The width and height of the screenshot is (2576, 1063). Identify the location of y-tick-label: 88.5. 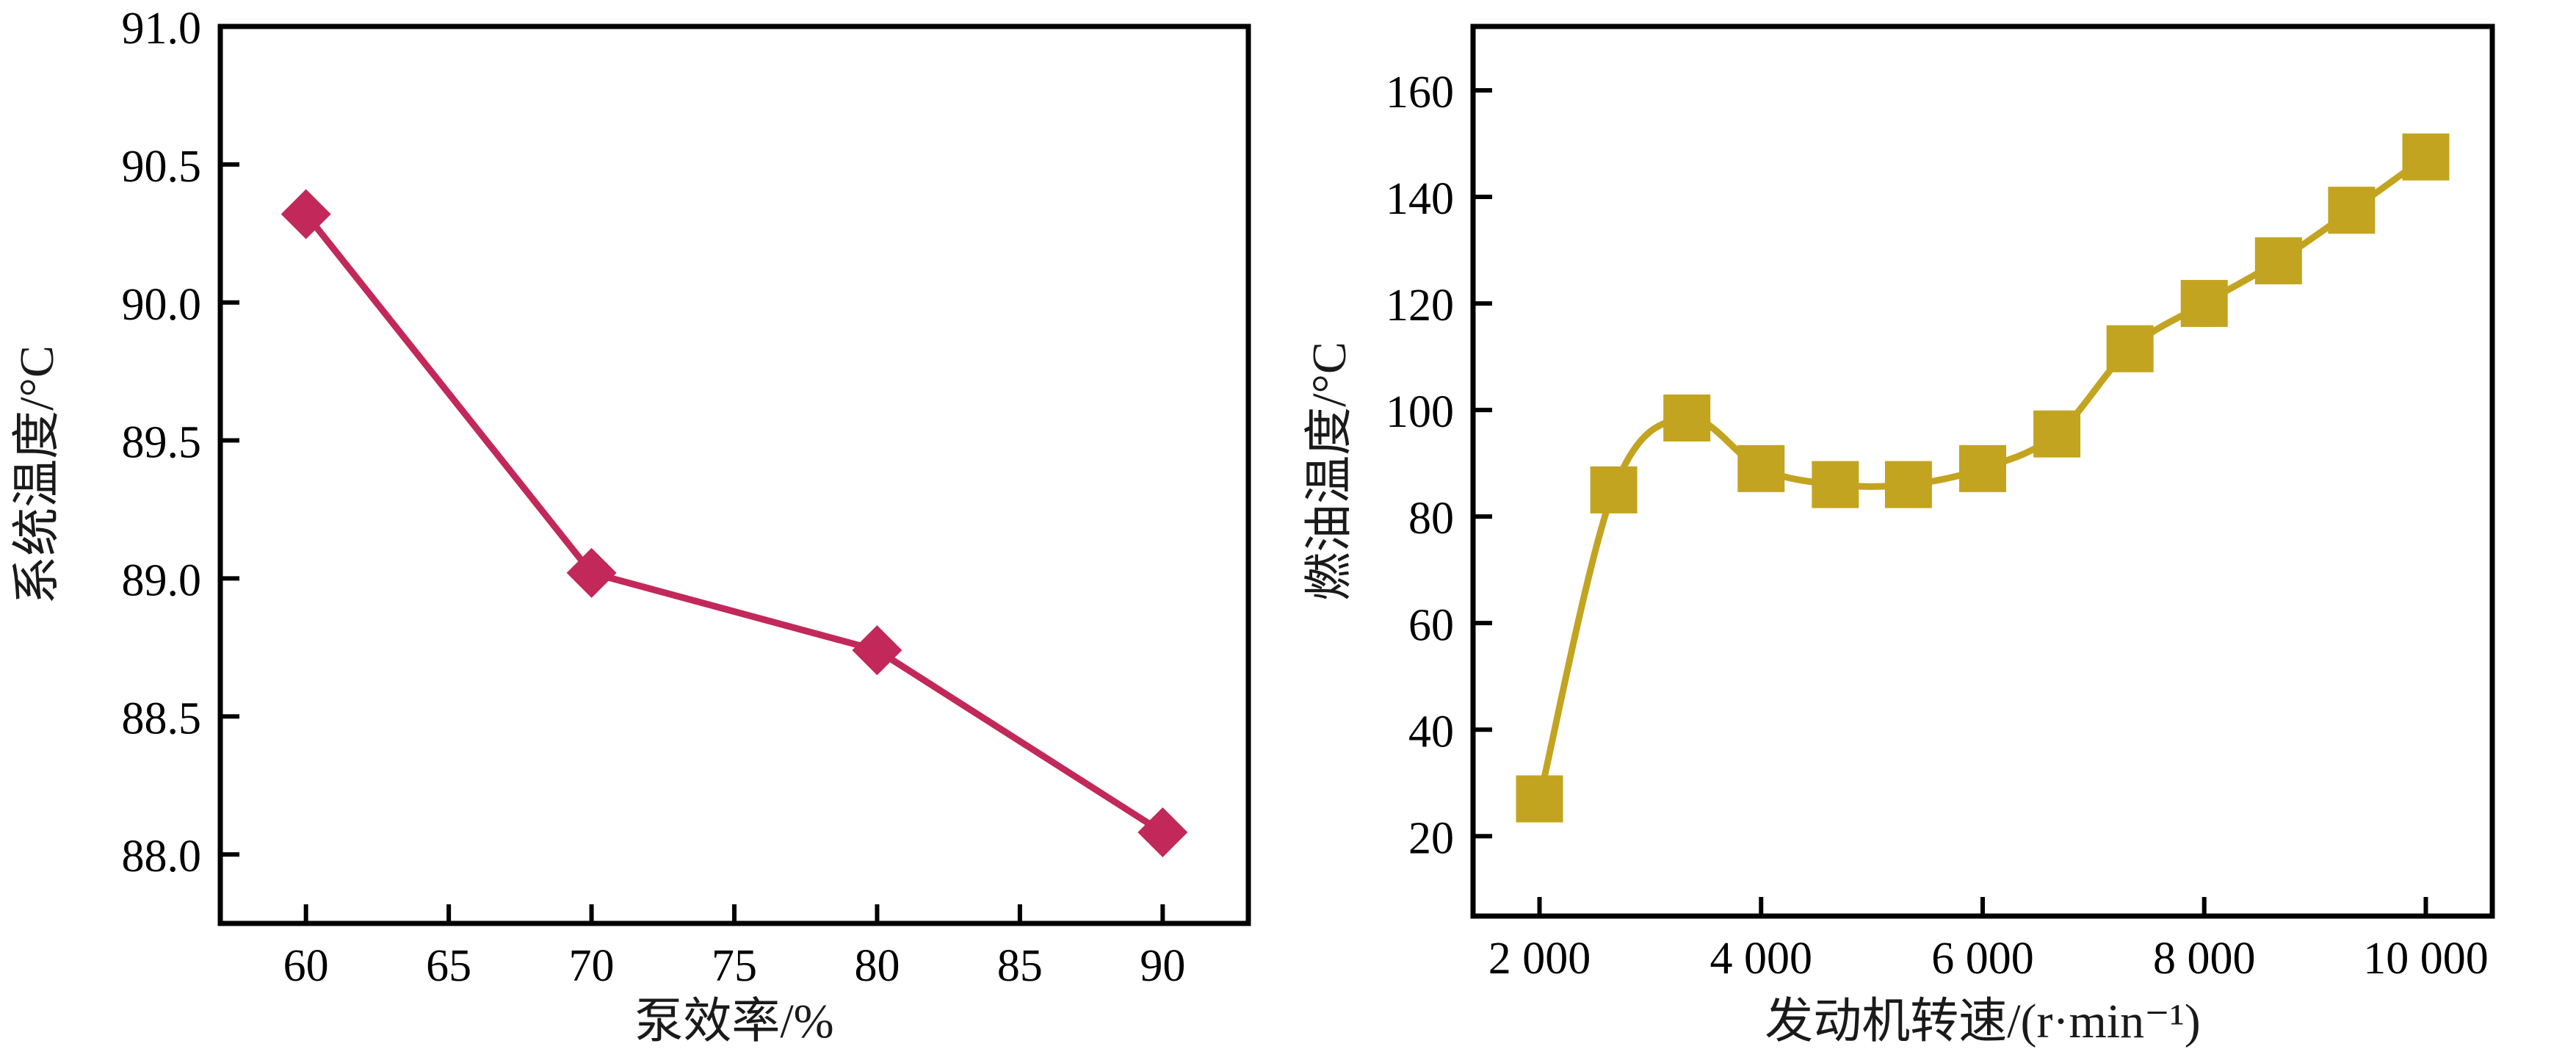
(162, 718).